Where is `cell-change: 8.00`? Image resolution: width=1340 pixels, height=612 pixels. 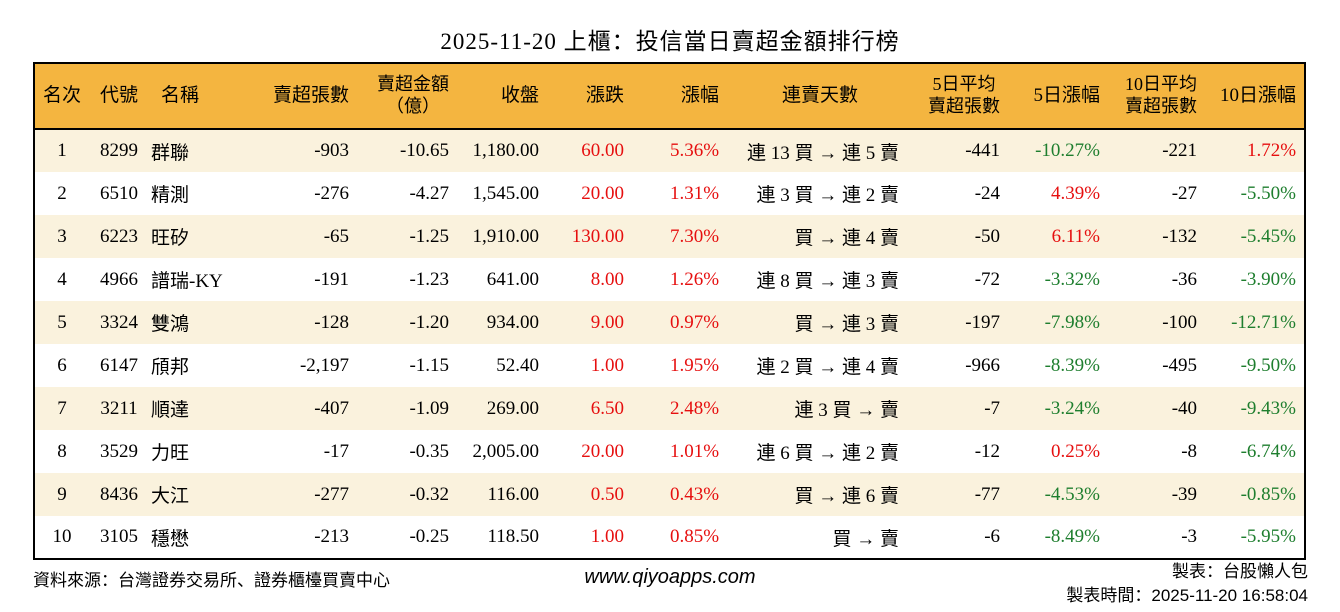
cell-change: 8.00 is located at coordinates (607, 279).